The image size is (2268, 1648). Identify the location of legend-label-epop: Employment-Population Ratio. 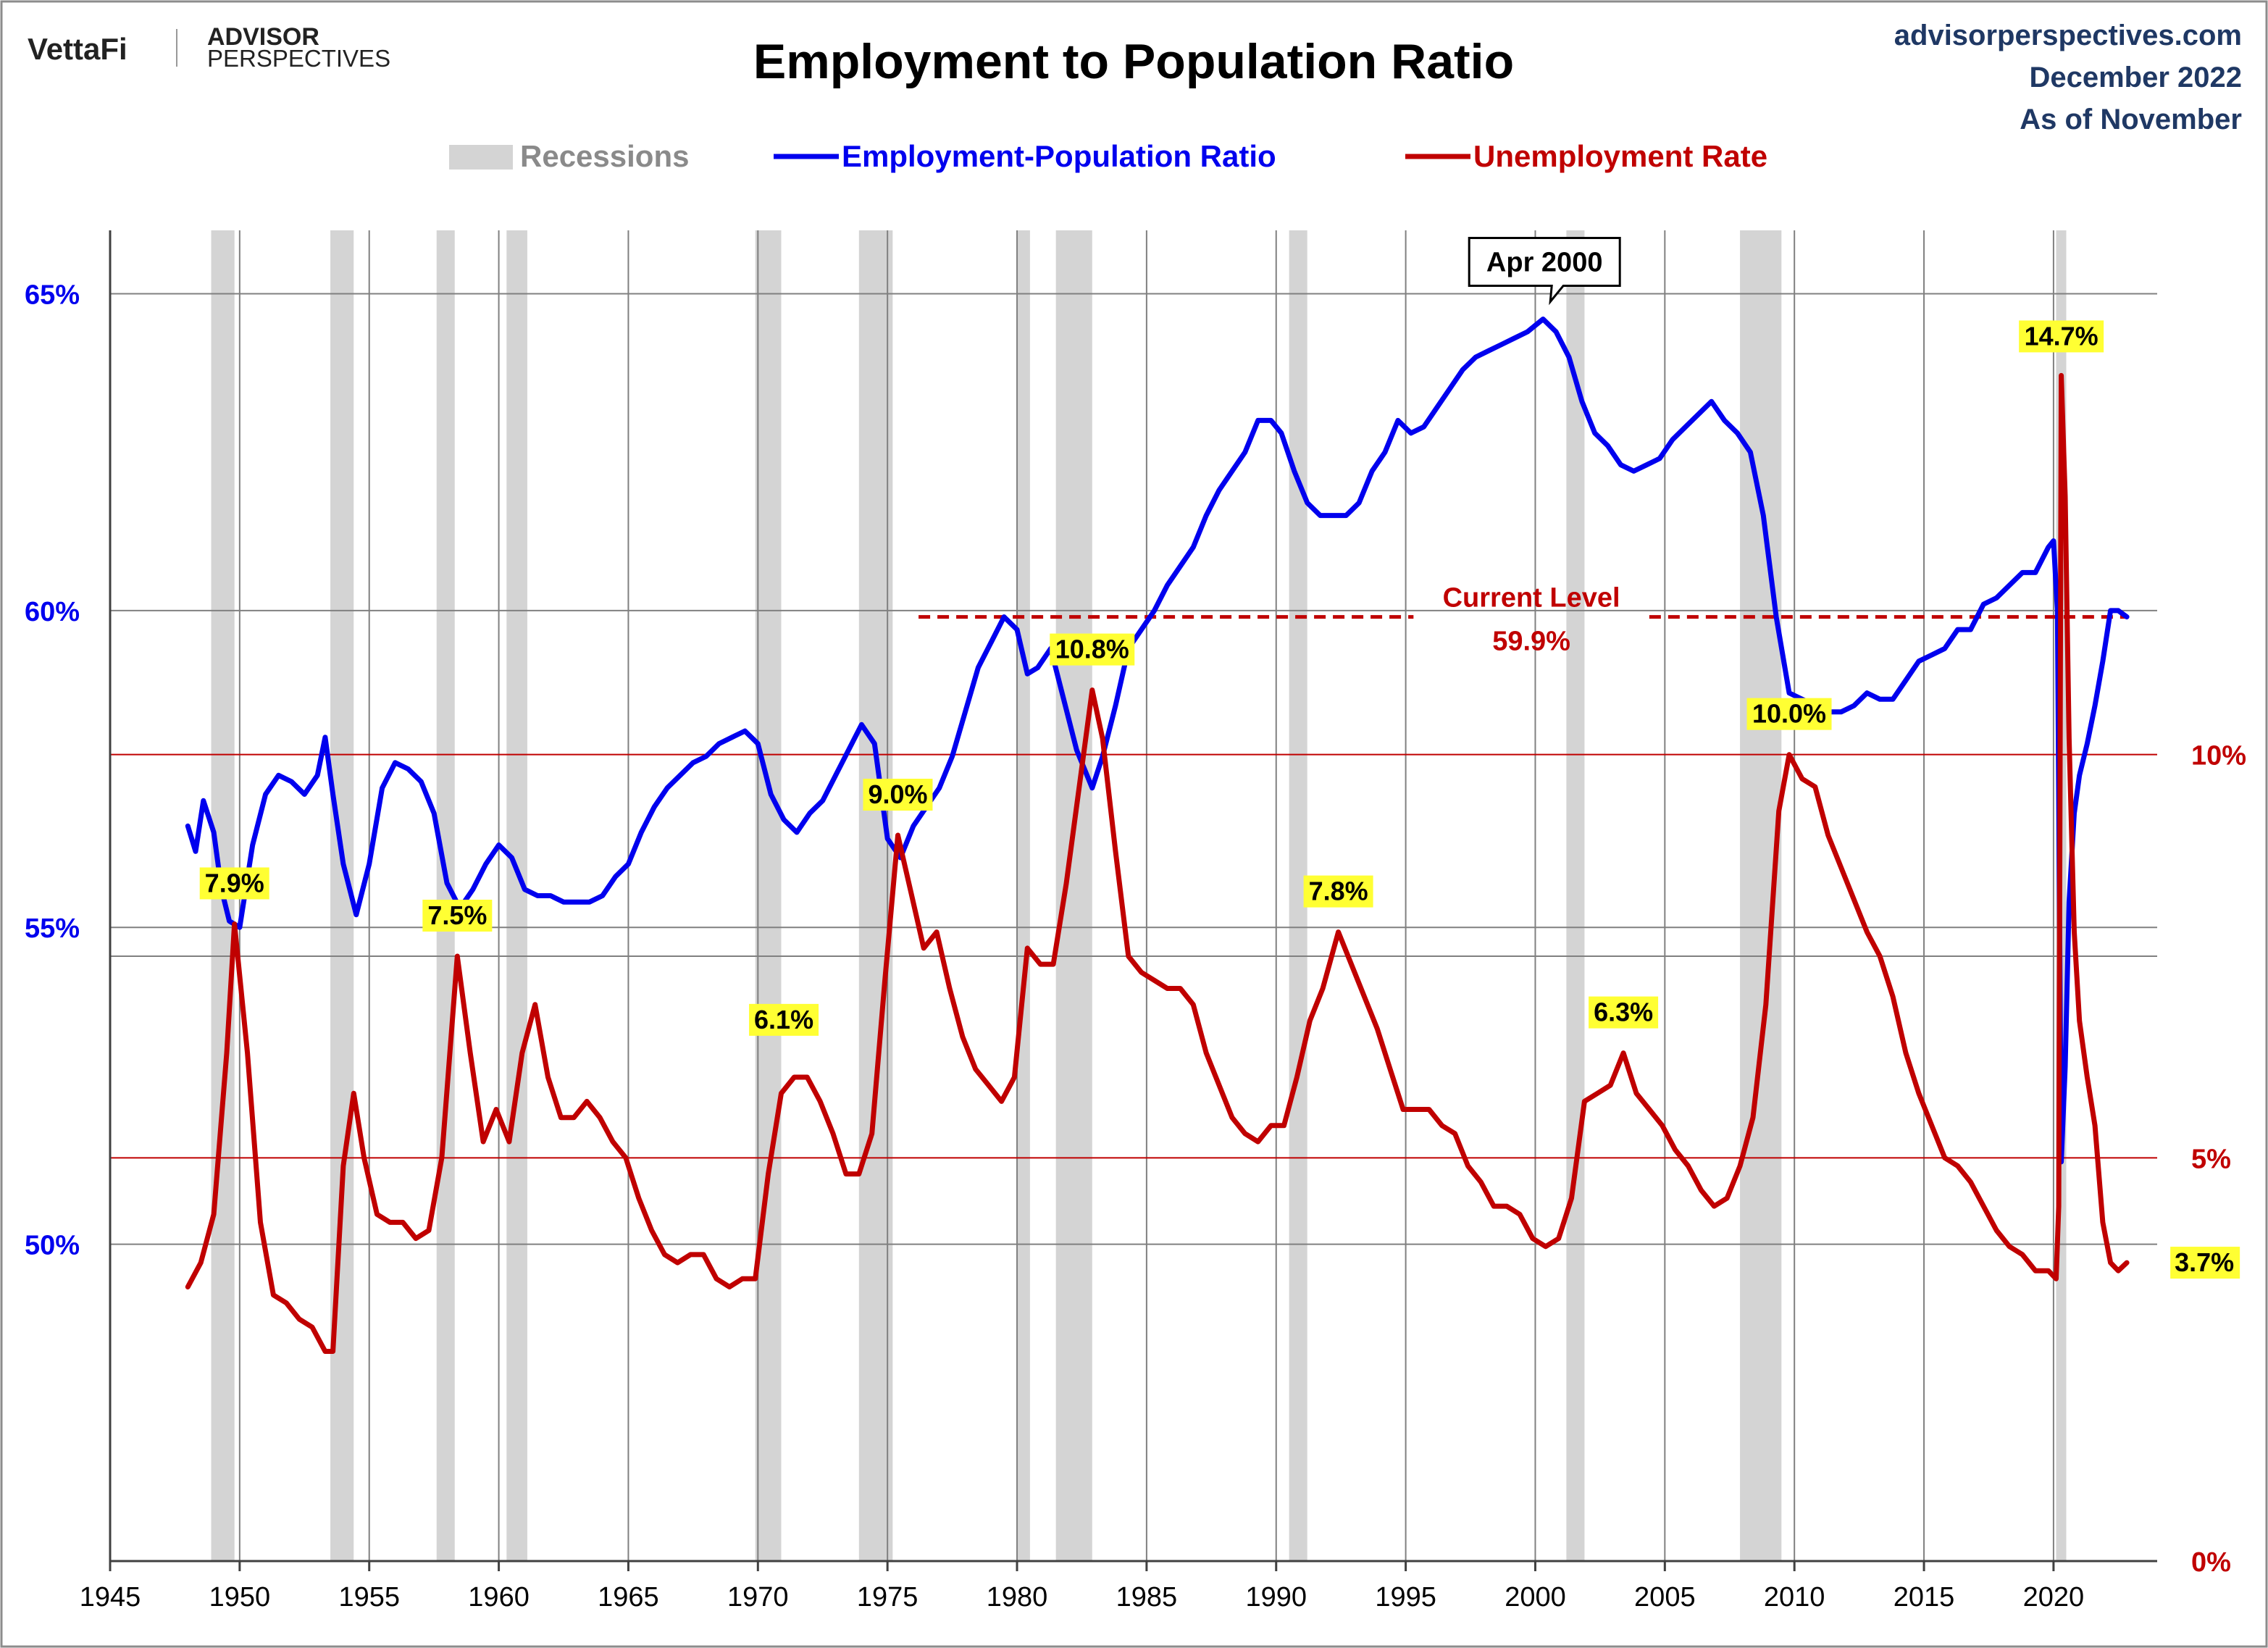
(1059, 156).